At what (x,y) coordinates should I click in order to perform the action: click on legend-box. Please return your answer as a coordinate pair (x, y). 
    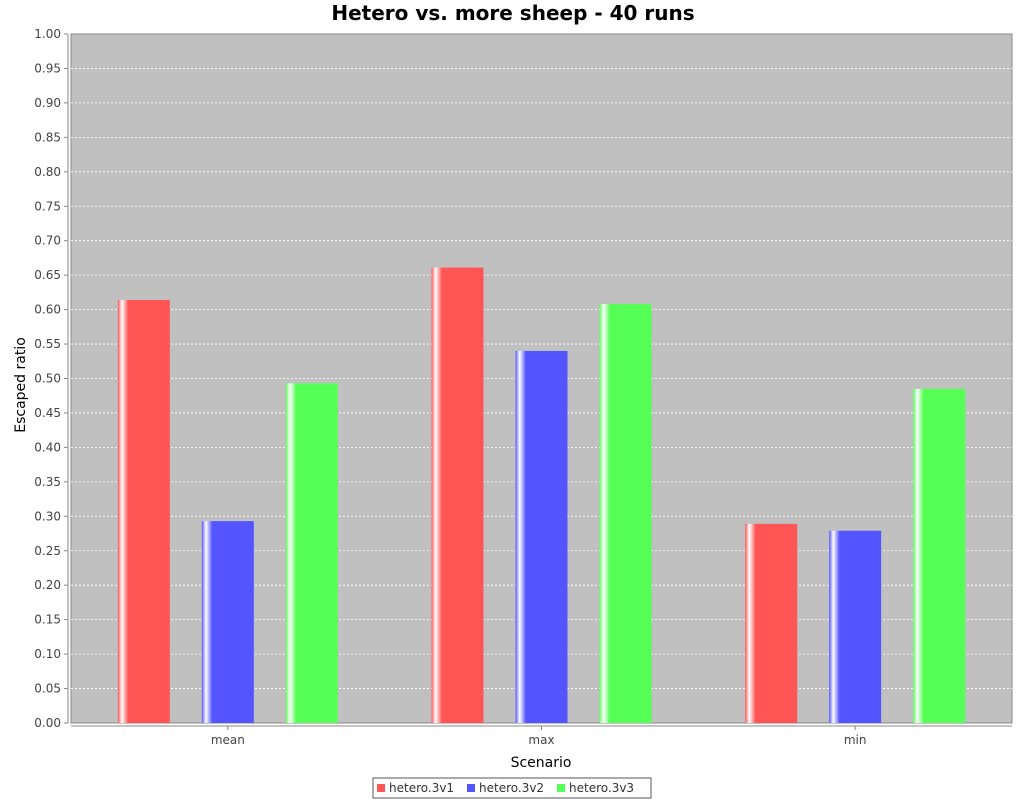
    Looking at the image, I should click on (512, 788).